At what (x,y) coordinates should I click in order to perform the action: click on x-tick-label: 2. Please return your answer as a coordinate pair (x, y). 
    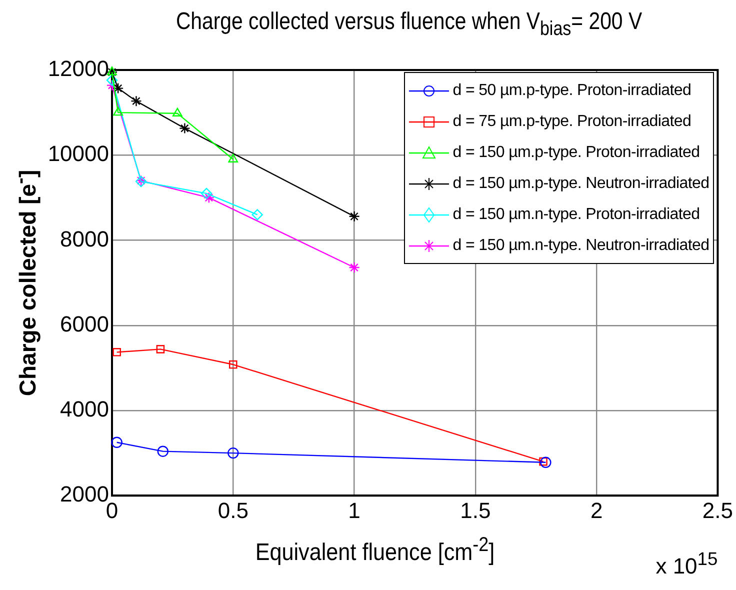
    Looking at the image, I should click on (596, 510).